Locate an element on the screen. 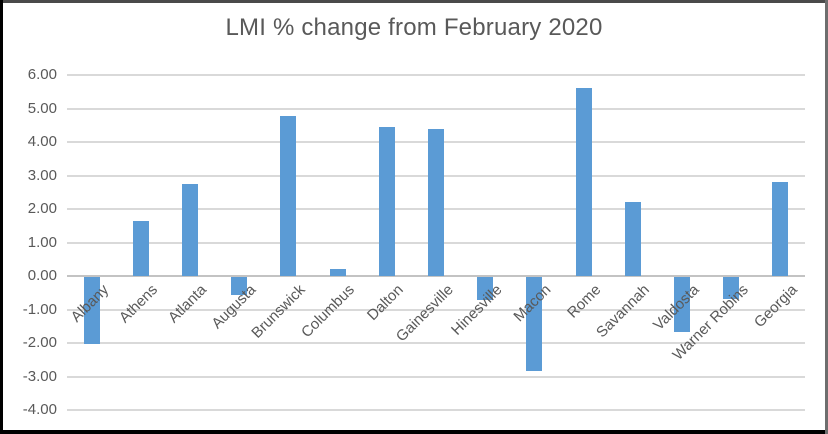 This screenshot has width=828, height=434. y-tick-label: -1.00 is located at coordinates (39, 309).